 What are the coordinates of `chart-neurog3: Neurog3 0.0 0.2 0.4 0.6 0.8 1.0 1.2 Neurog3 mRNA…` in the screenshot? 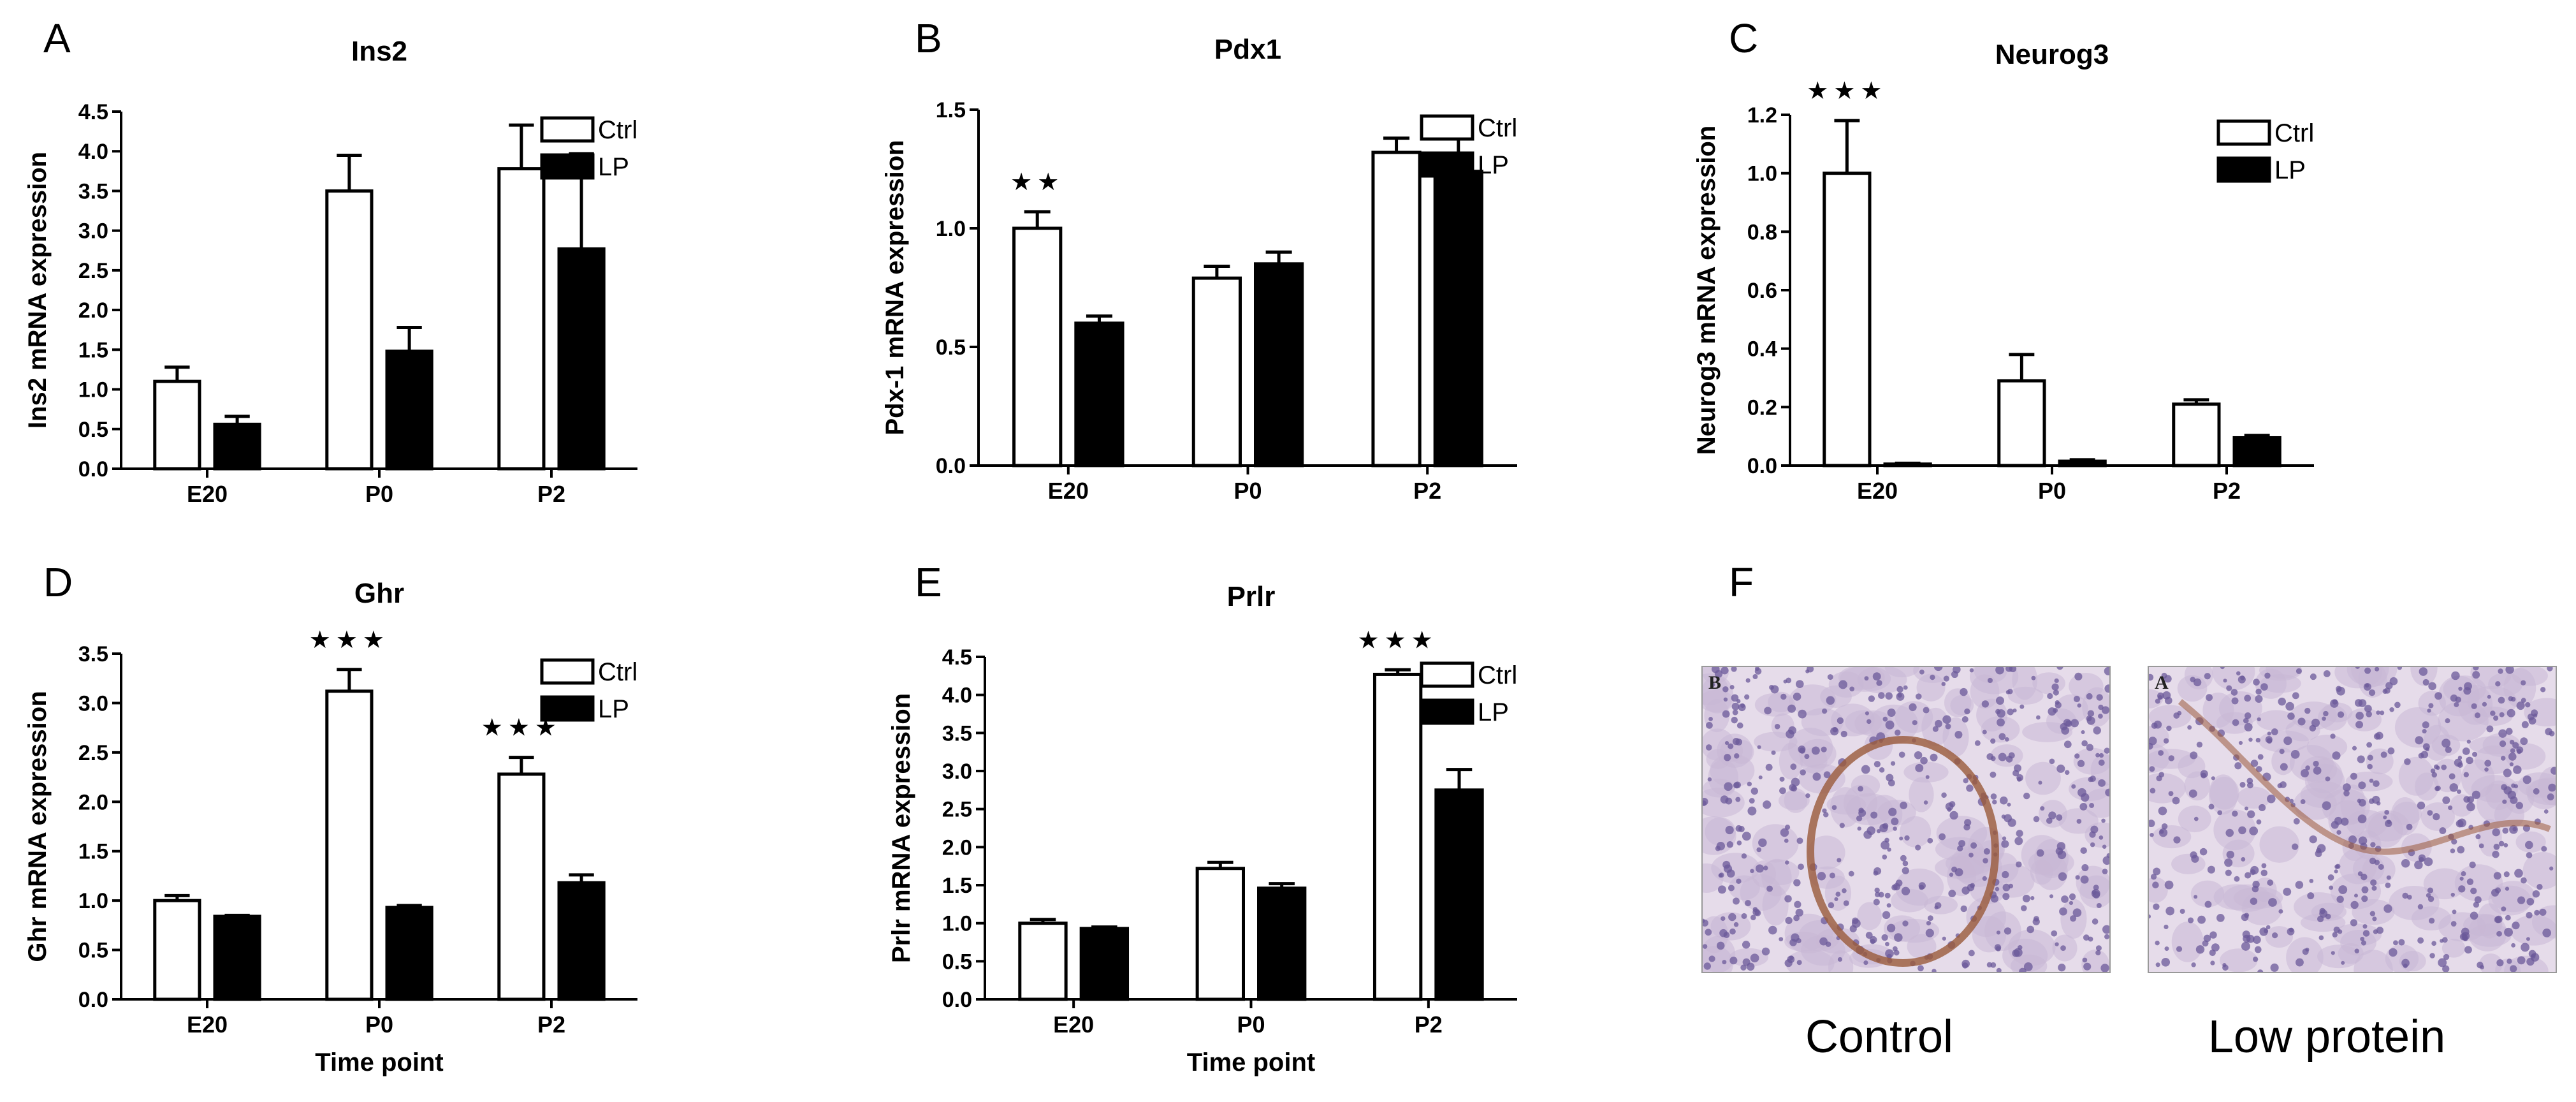 It's located at (2003, 271).